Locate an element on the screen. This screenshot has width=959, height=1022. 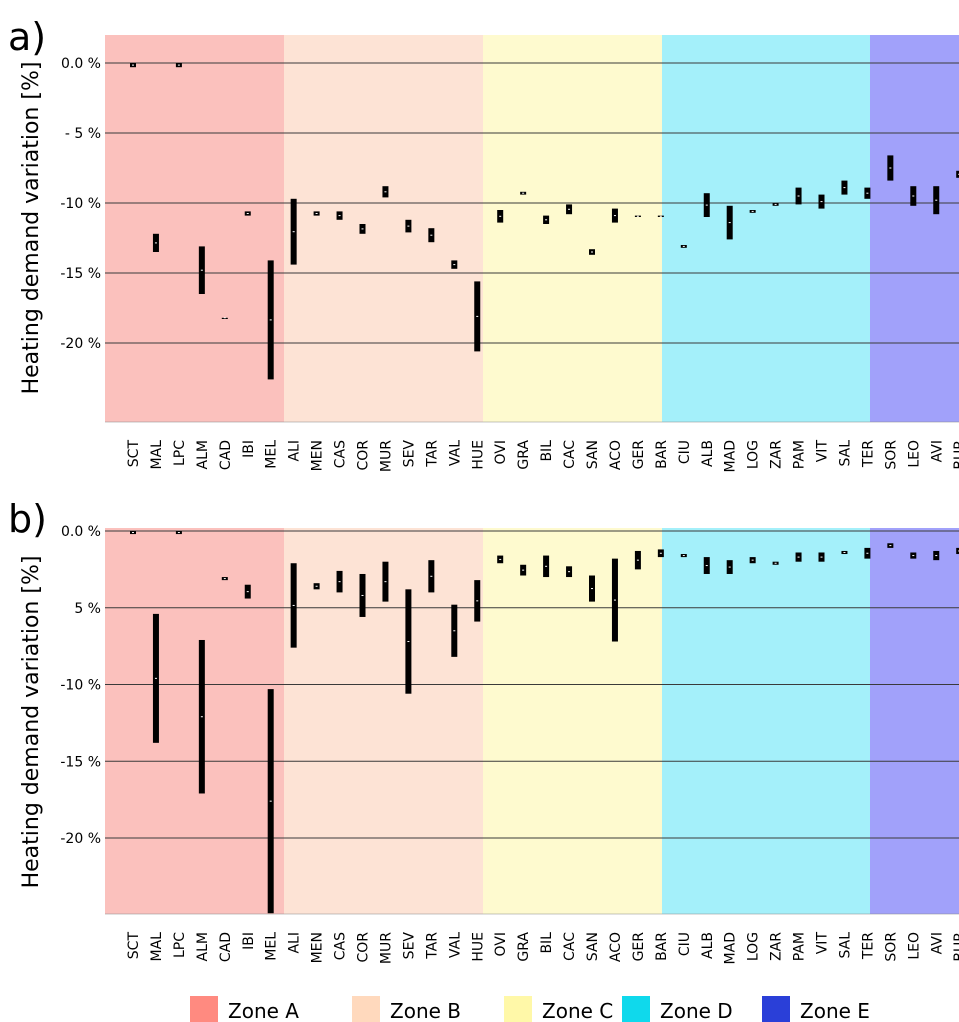
category-label: LPC is located at coordinates (180, 945).